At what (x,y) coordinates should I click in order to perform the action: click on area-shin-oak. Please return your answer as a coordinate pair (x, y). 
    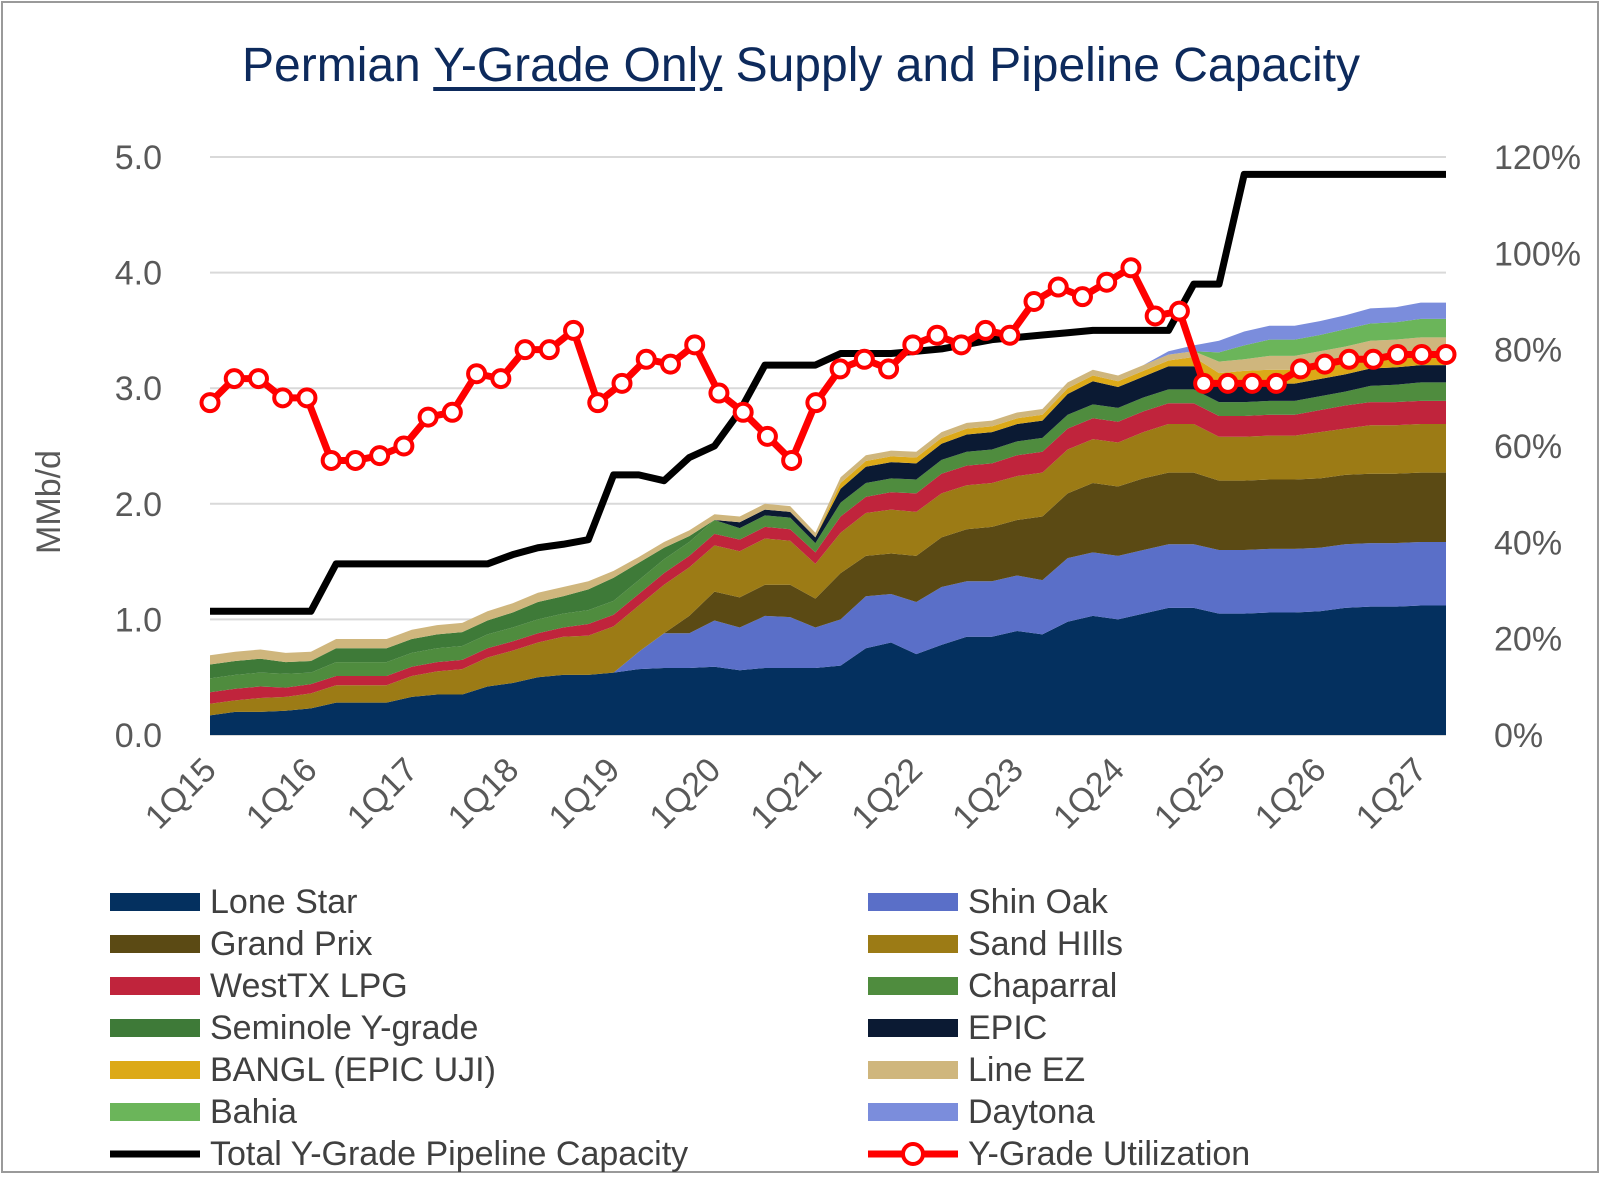
    Looking at the image, I should click on (828, 628).